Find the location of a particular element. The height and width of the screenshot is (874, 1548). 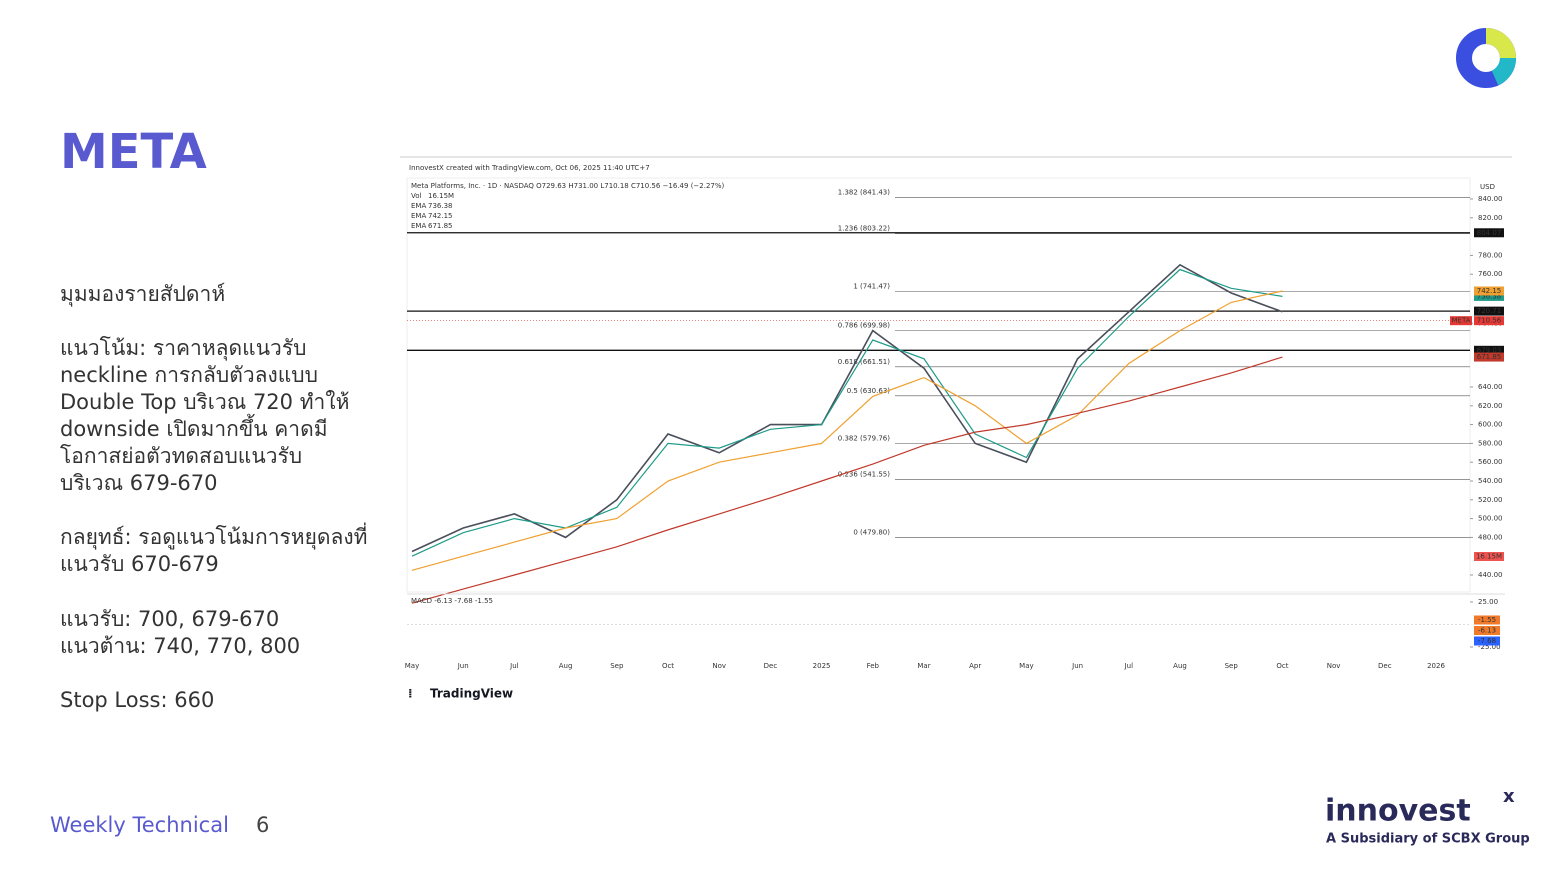

y-tick-label: 580.00 is located at coordinates (1490, 443).